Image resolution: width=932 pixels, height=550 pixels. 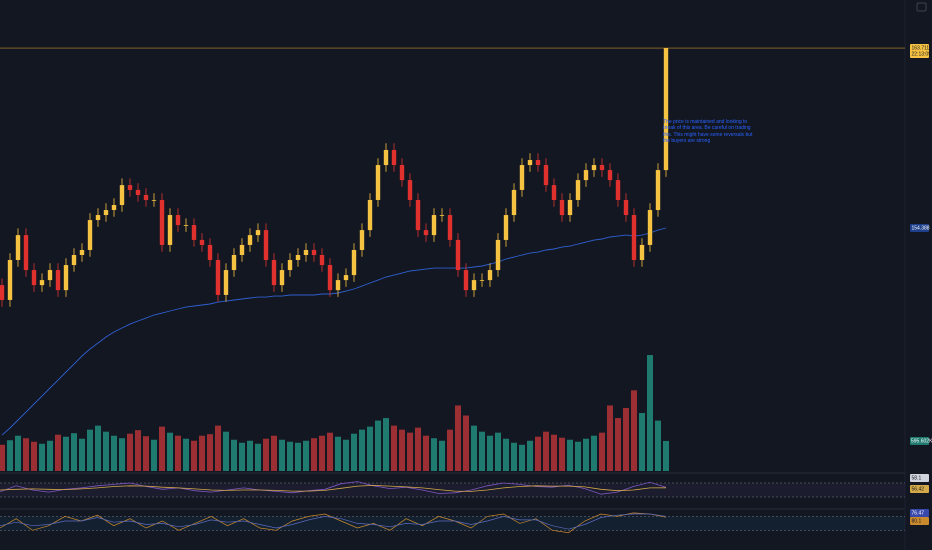 I want to click on ma-value: 154.388, so click(x=921, y=228).